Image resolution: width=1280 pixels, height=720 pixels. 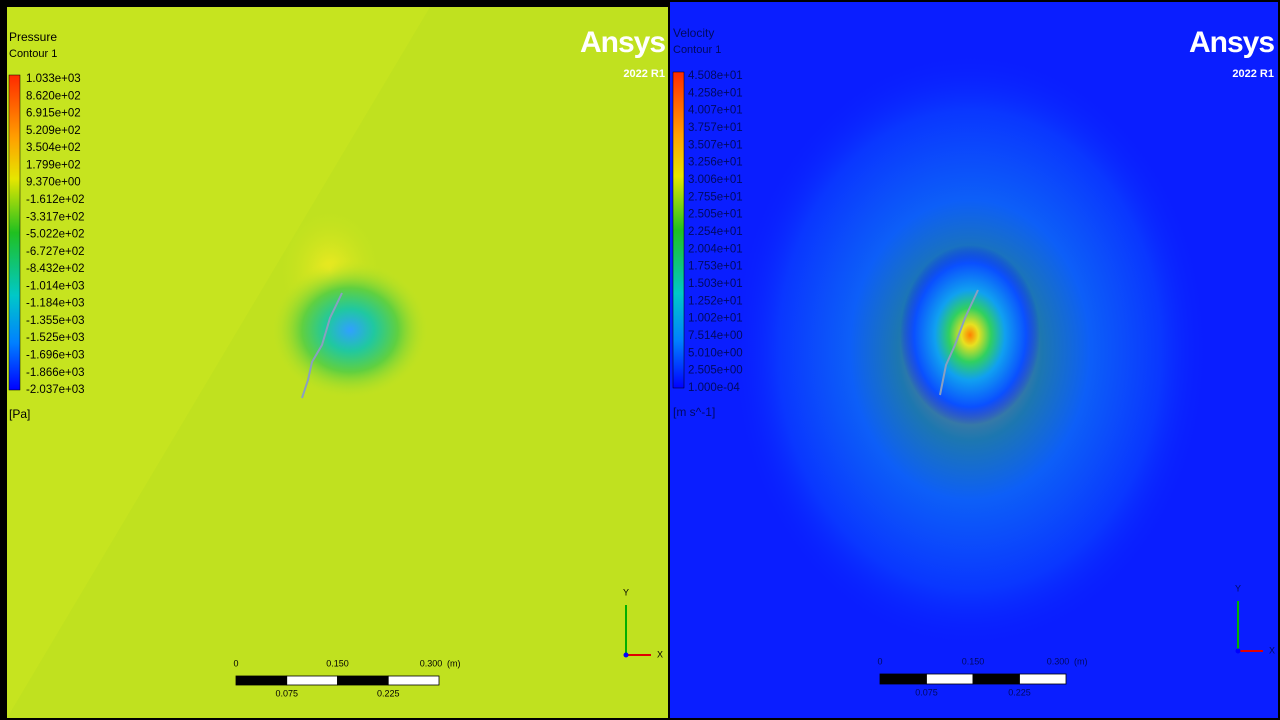 I want to click on legend-label: 4.258e+01, so click(x=715, y=93).